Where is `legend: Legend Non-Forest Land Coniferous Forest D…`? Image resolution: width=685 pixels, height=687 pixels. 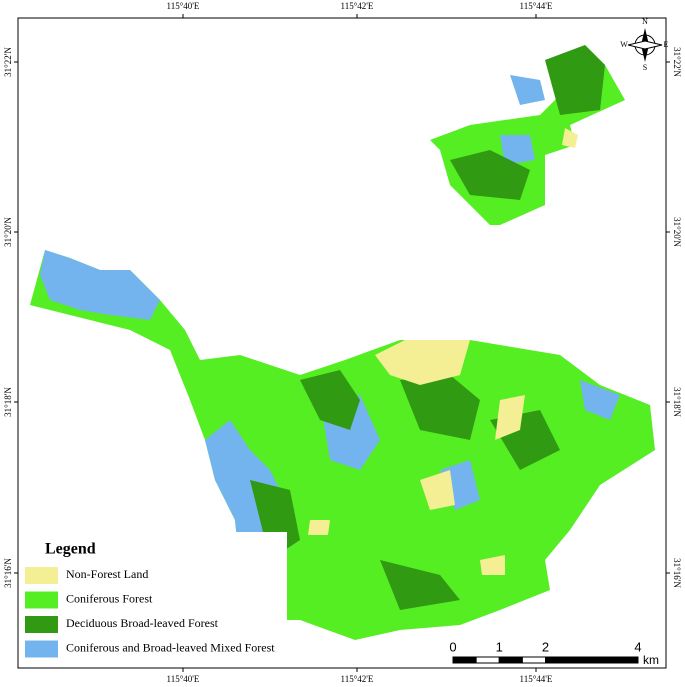 legend: Legend Non-Forest Land Coniferous Forest D… is located at coordinates (153, 599).